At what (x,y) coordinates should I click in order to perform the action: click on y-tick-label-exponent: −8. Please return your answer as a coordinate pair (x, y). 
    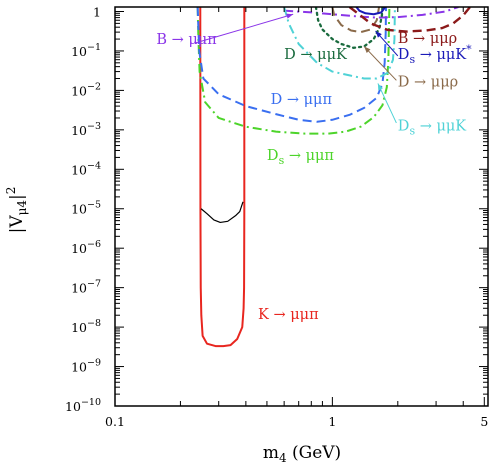
    Looking at the image, I should click on (94, 323).